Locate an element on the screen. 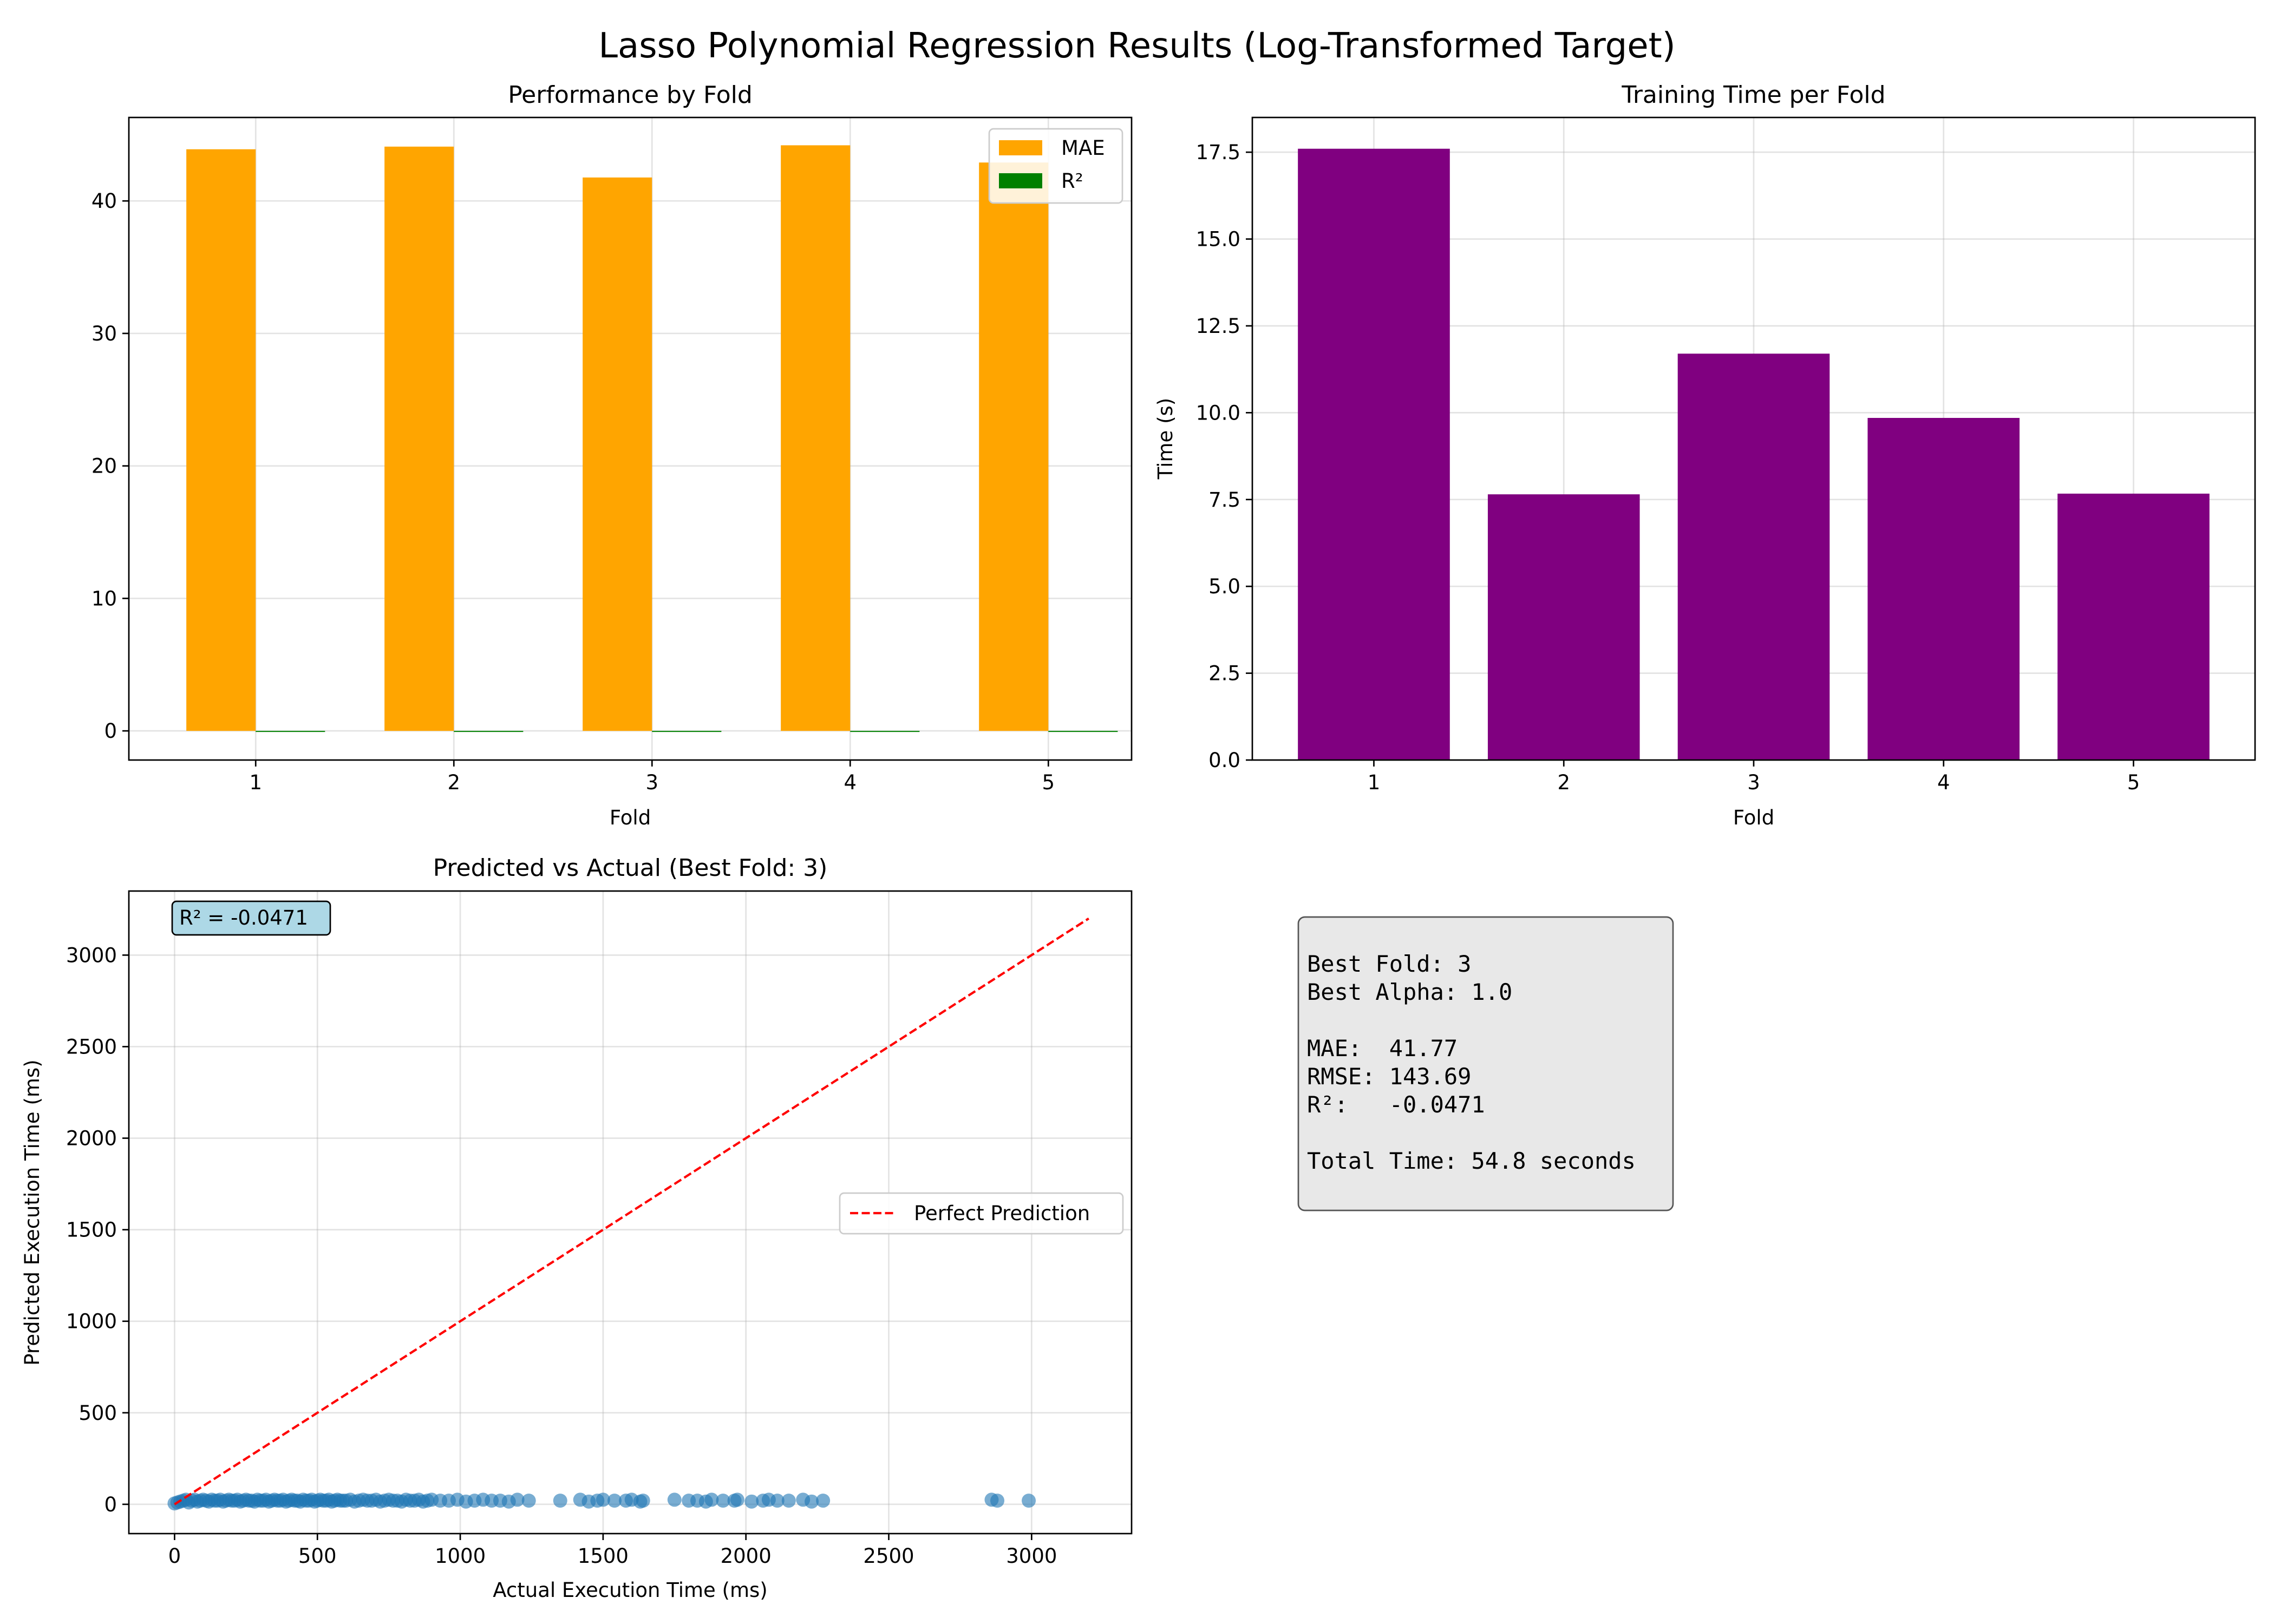 The image size is (2274, 1624). ytick-label-1500: 1500 is located at coordinates (91, 1230).